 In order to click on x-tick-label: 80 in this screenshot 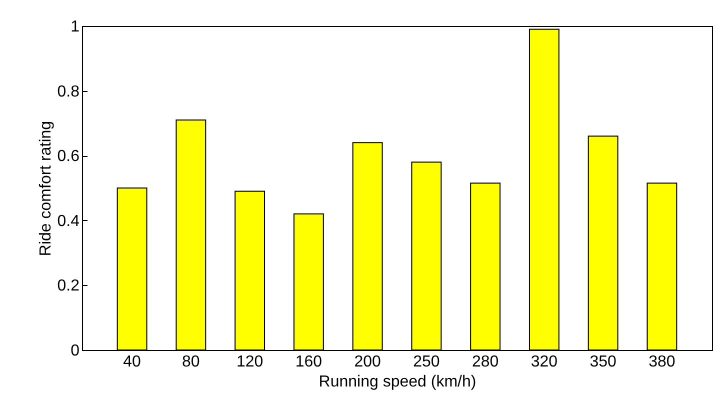, I will do `click(191, 362)`.